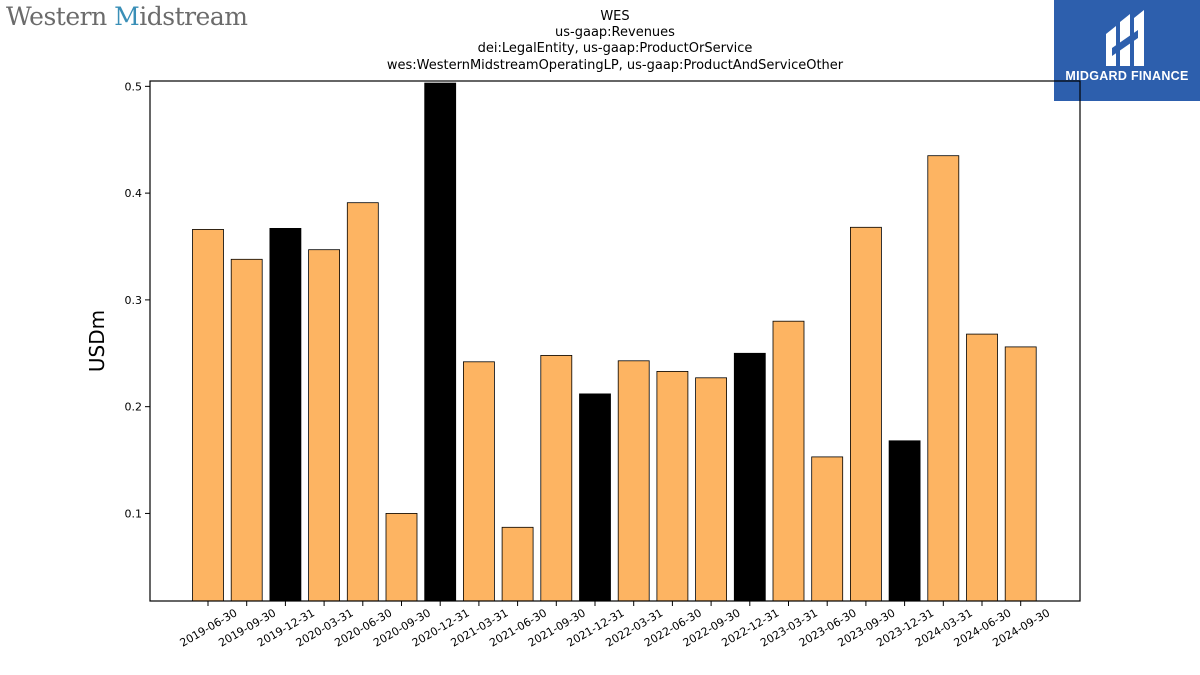 This screenshot has height=675, width=1200. I want to click on y-tick-label: 0.5, so click(134, 86).